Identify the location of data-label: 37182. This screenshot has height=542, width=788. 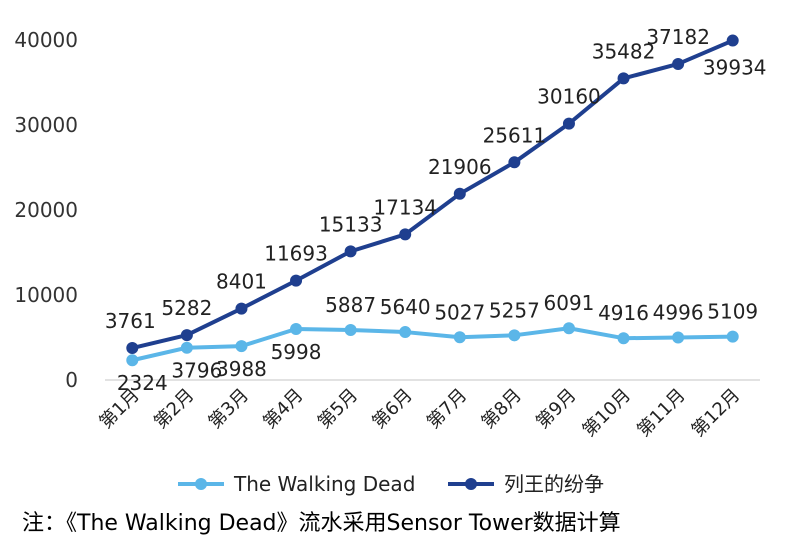
(678, 37).